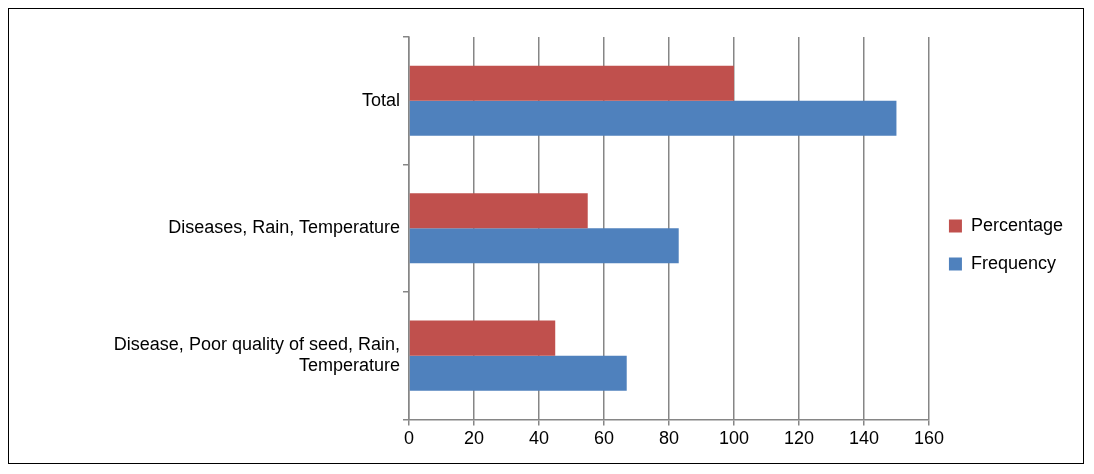 The height and width of the screenshot is (474, 1094). I want to click on x-tick-label: 120, so click(798, 438).